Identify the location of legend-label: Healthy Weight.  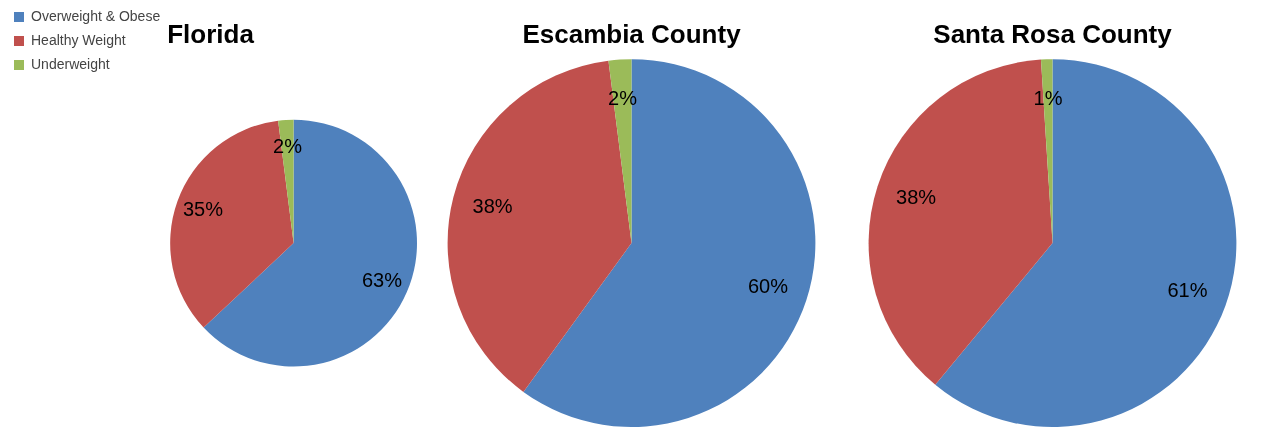
(78, 39).